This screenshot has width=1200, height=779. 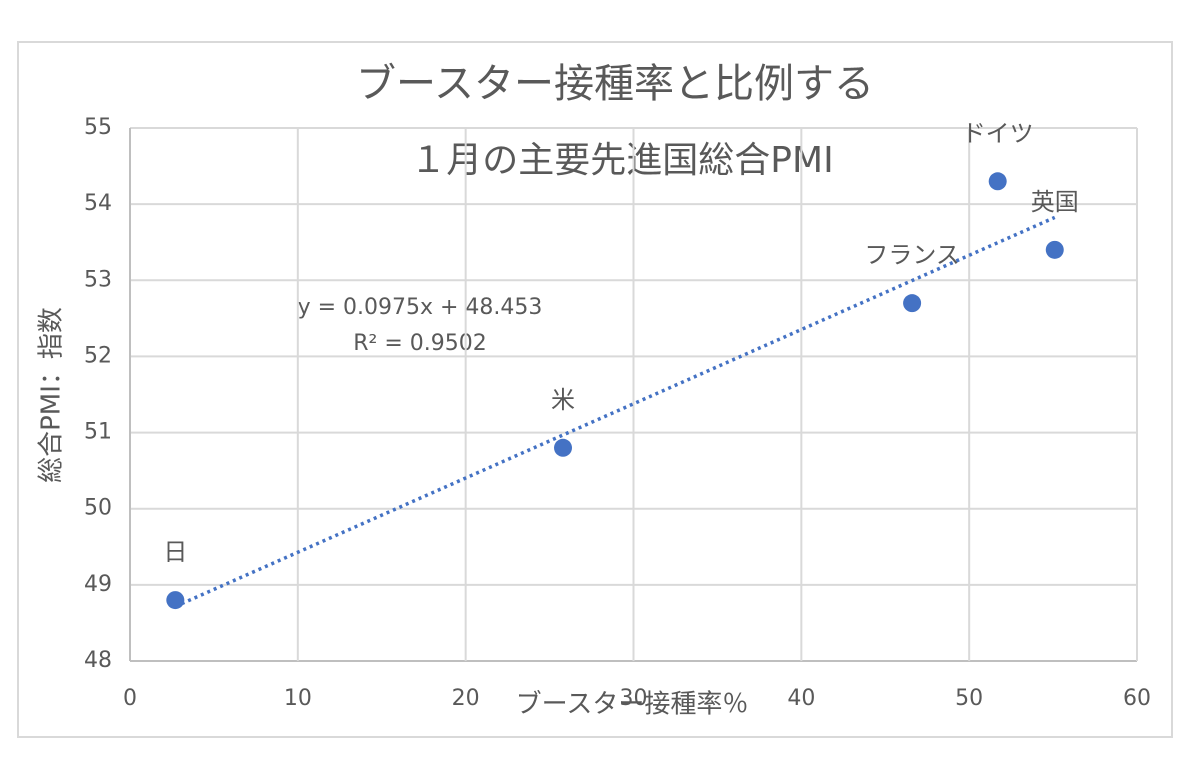 What do you see at coordinates (52, 395) in the screenshot?
I see `y-axis-title: 総合PMI：指数` at bounding box center [52, 395].